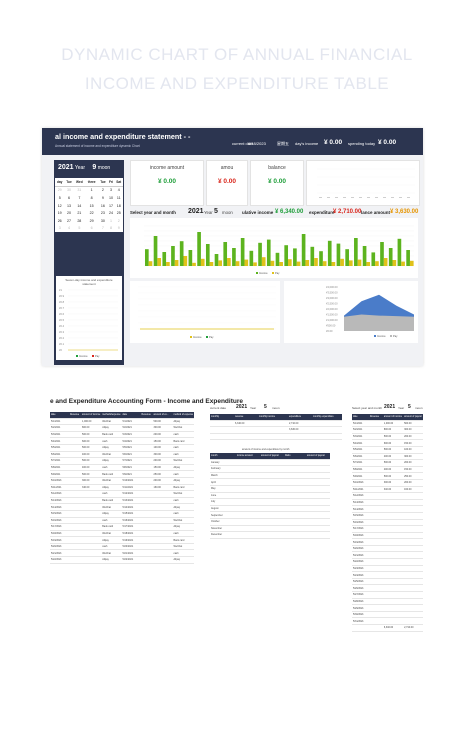 The image size is (474, 733). What do you see at coordinates (59, 507) in the screenshot?
I see `ledger-cell: 5/14/2021` at bounding box center [59, 507].